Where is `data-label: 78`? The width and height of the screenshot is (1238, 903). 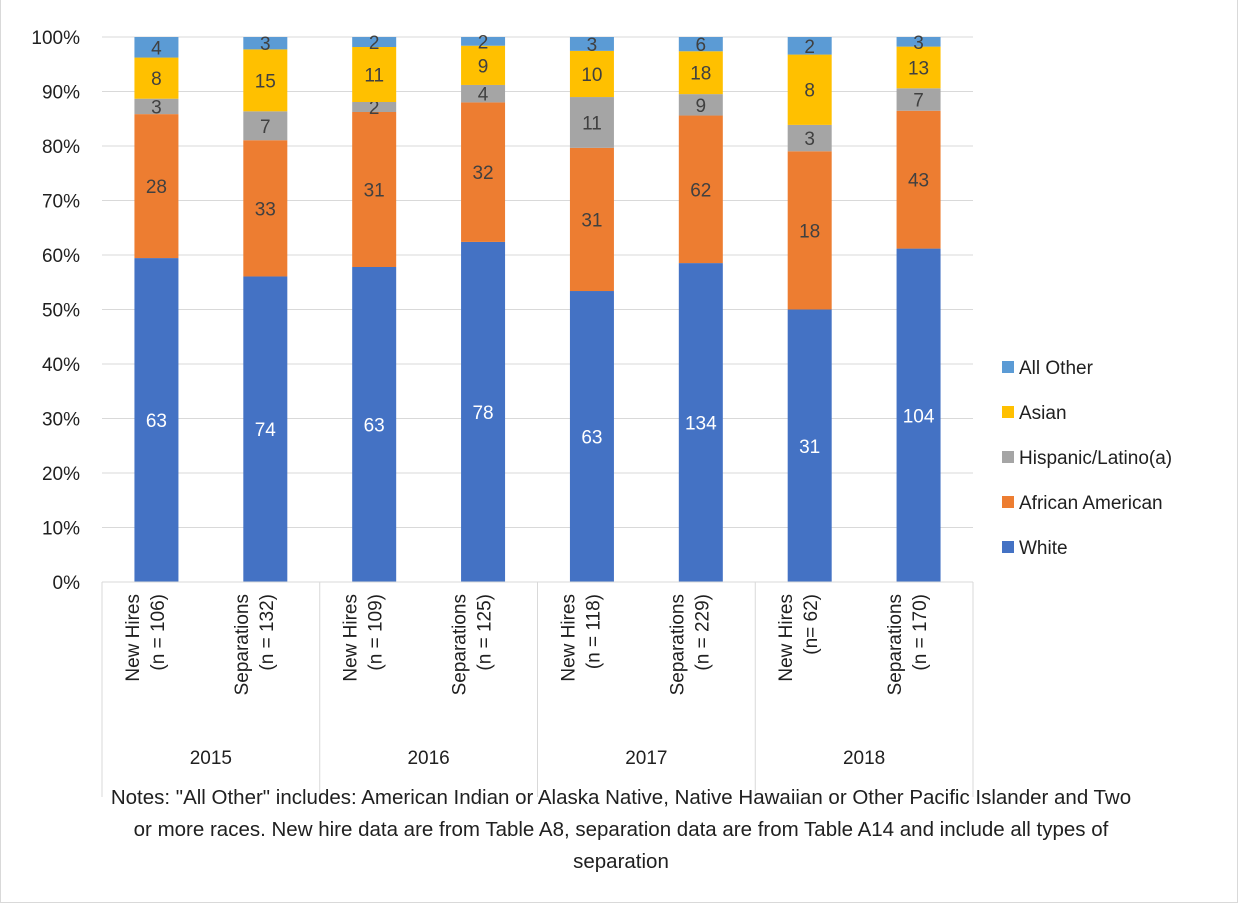 data-label: 78 is located at coordinates (482, 413).